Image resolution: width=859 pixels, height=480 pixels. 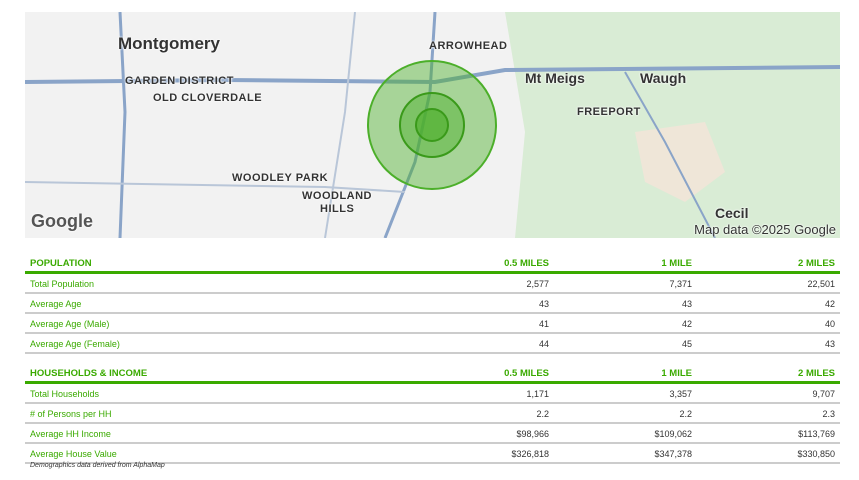 What do you see at coordinates (432, 394) in the screenshot?
I see `table-row: Total Households 1,171 3,357 9,707` at bounding box center [432, 394].